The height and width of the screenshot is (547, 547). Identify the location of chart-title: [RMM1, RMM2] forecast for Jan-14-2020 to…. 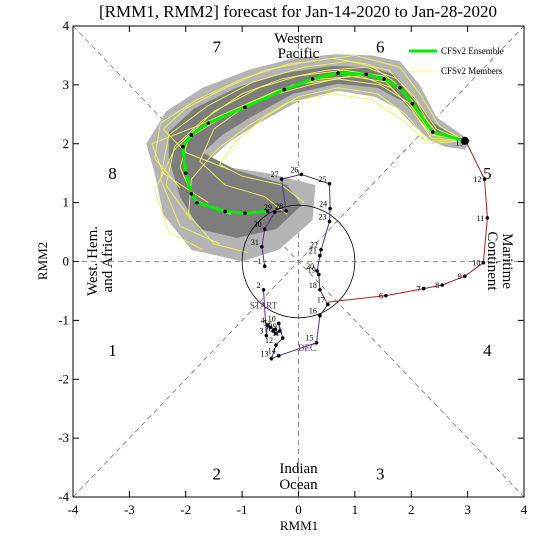
(298, 11).